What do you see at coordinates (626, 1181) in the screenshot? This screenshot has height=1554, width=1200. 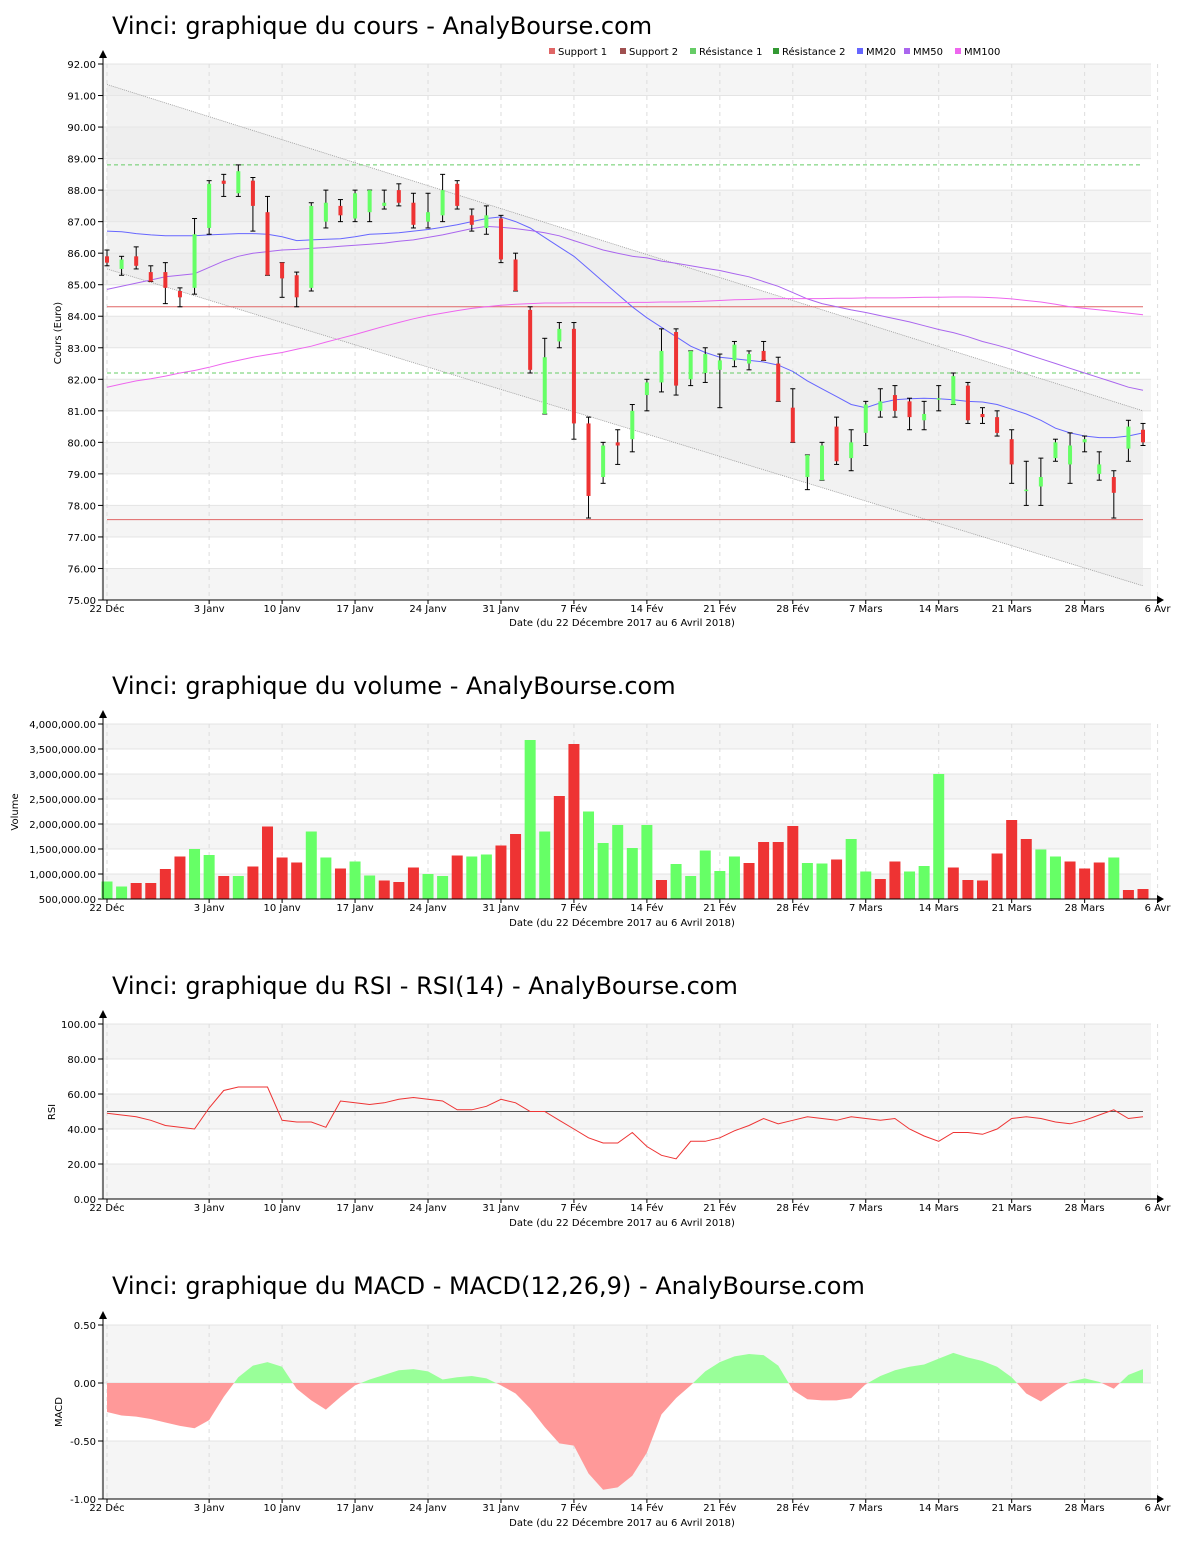 I see `rsi-band` at bounding box center [626, 1181].